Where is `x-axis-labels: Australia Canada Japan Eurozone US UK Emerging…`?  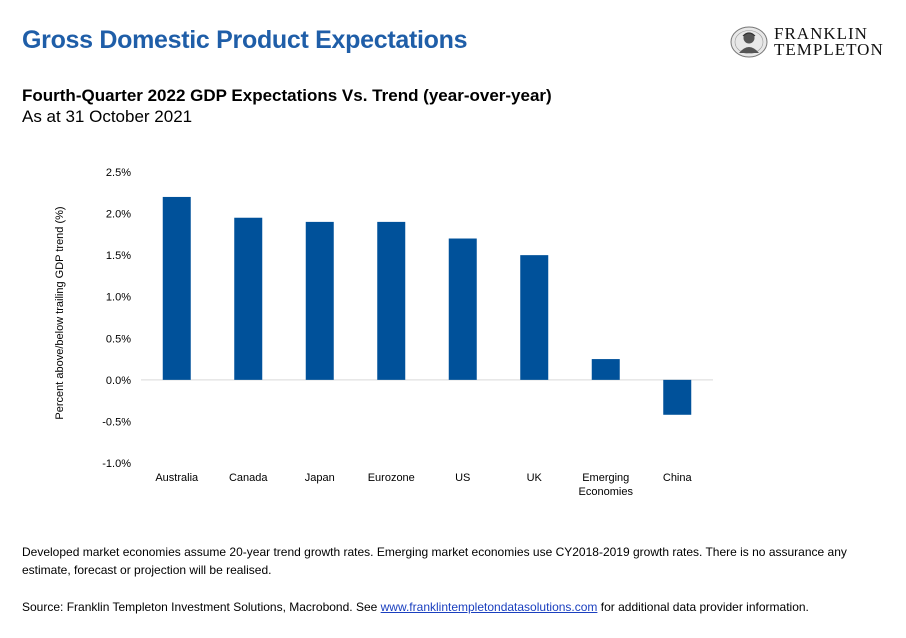 x-axis-labels: Australia Canada Japan Eurozone US UK Emerging… is located at coordinates (423, 485).